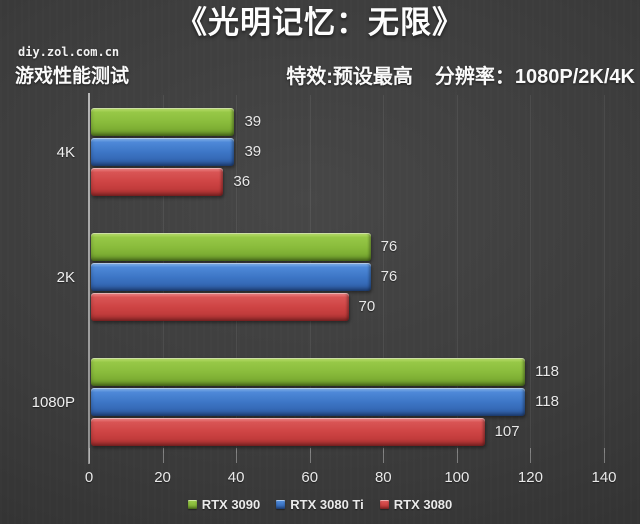 The width and height of the screenshot is (640, 524). Describe the element at coordinates (231, 277) in the screenshot. I see `bar-2k-rtx-3080-ti` at that location.